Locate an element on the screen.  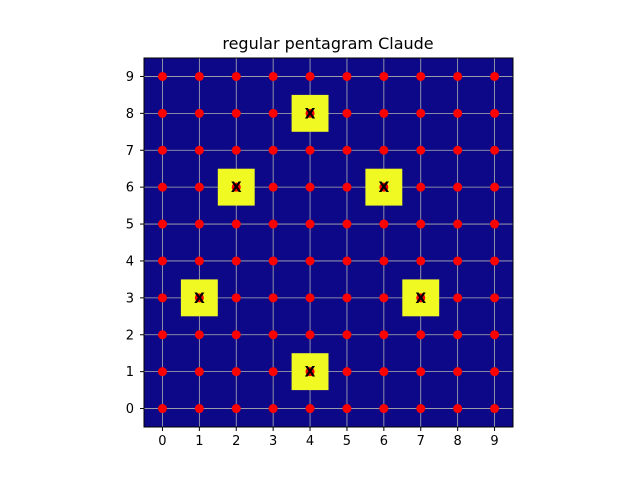
y-tick-label: 2 is located at coordinates (130, 335).